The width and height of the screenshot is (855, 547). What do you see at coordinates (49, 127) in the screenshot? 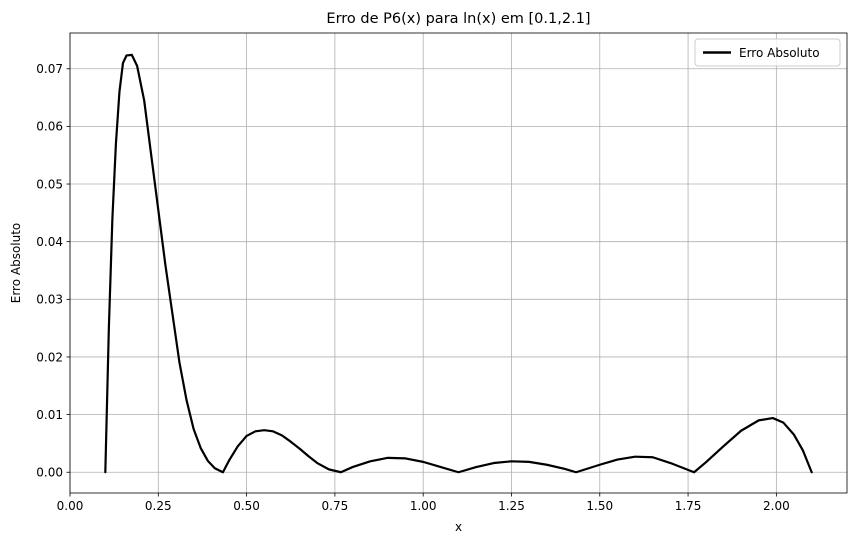
I see `y-tick-label: 0.06` at bounding box center [49, 127].